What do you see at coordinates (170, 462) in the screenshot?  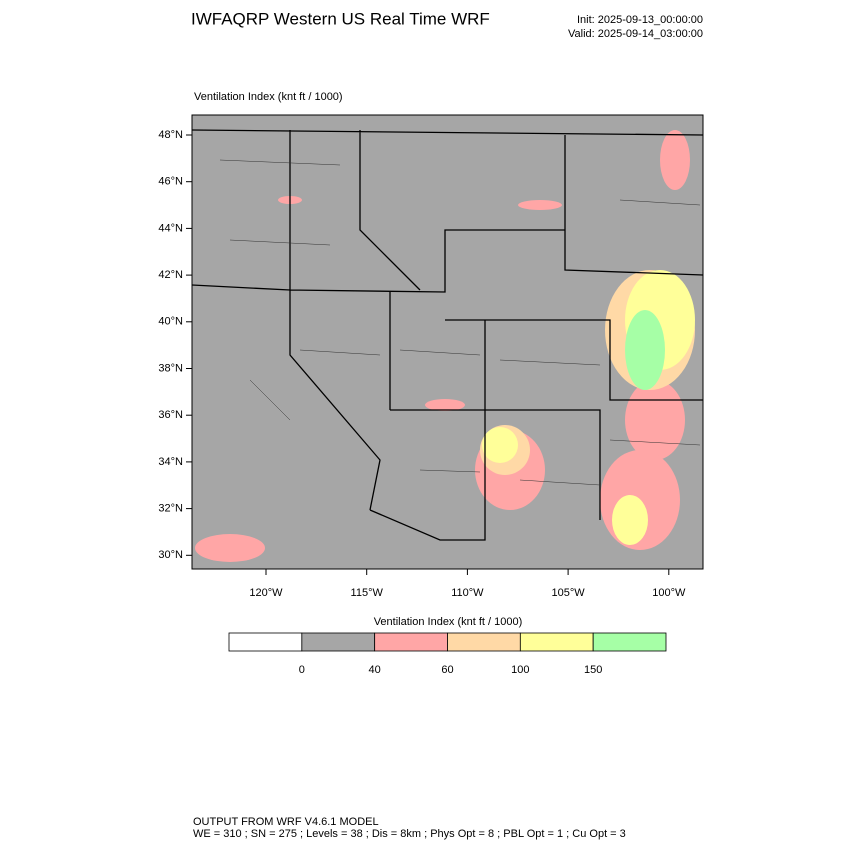 I see `lat-label: 34°N` at bounding box center [170, 462].